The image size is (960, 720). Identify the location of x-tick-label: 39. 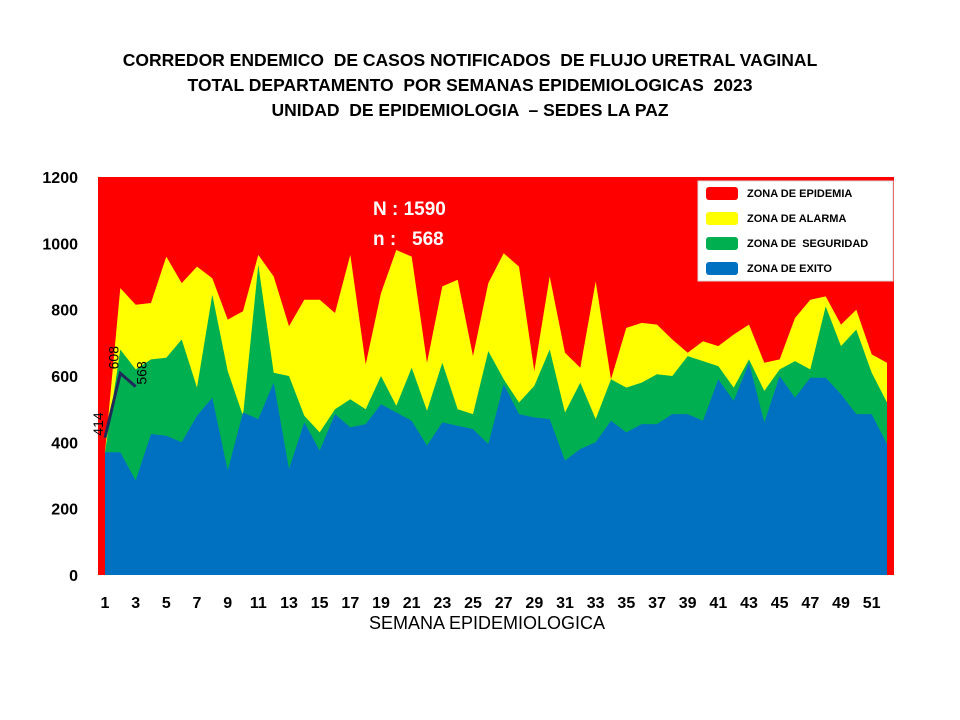
(688, 603).